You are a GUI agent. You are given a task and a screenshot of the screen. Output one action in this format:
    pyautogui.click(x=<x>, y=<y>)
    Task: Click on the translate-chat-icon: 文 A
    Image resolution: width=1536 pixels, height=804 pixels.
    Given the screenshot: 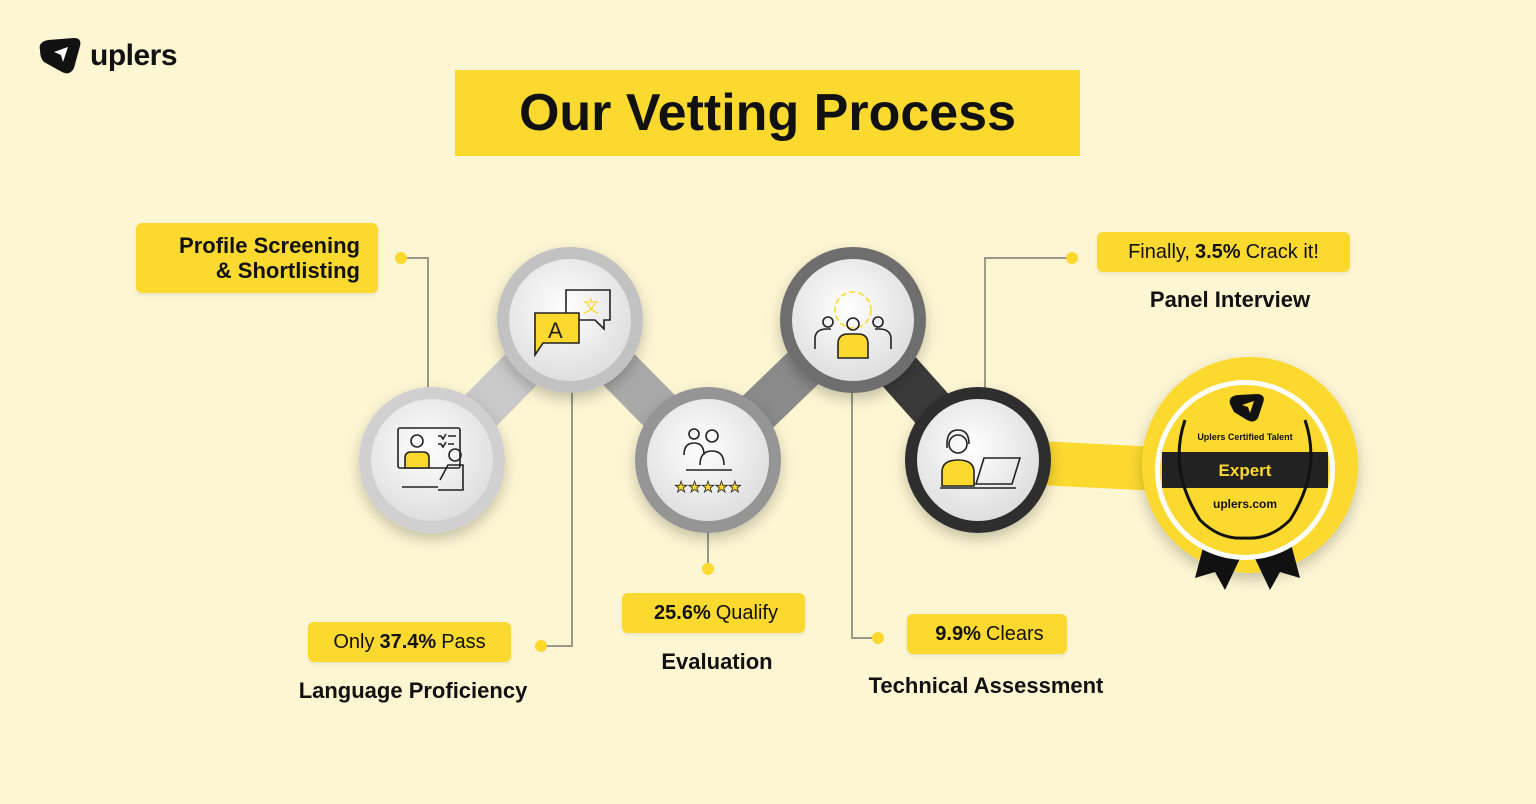 What is the action you would take?
    pyautogui.click(x=572, y=323)
    